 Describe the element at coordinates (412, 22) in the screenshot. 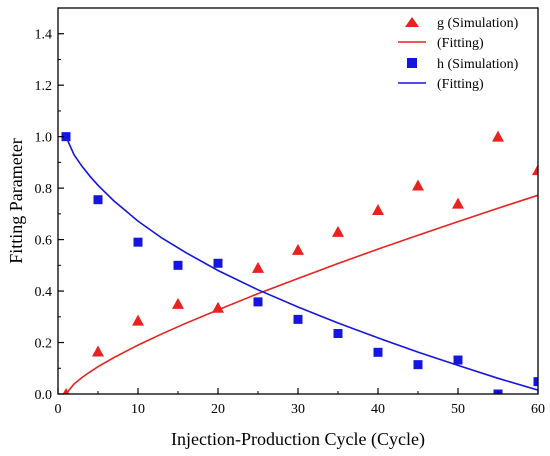

I see `legend-marker-triangle` at that location.